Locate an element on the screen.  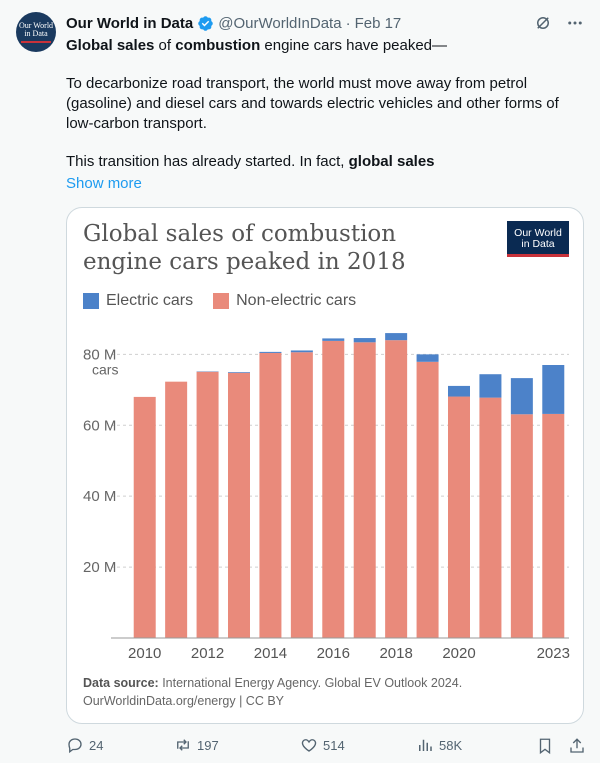
verified-badge-icon is located at coordinates (205, 23).